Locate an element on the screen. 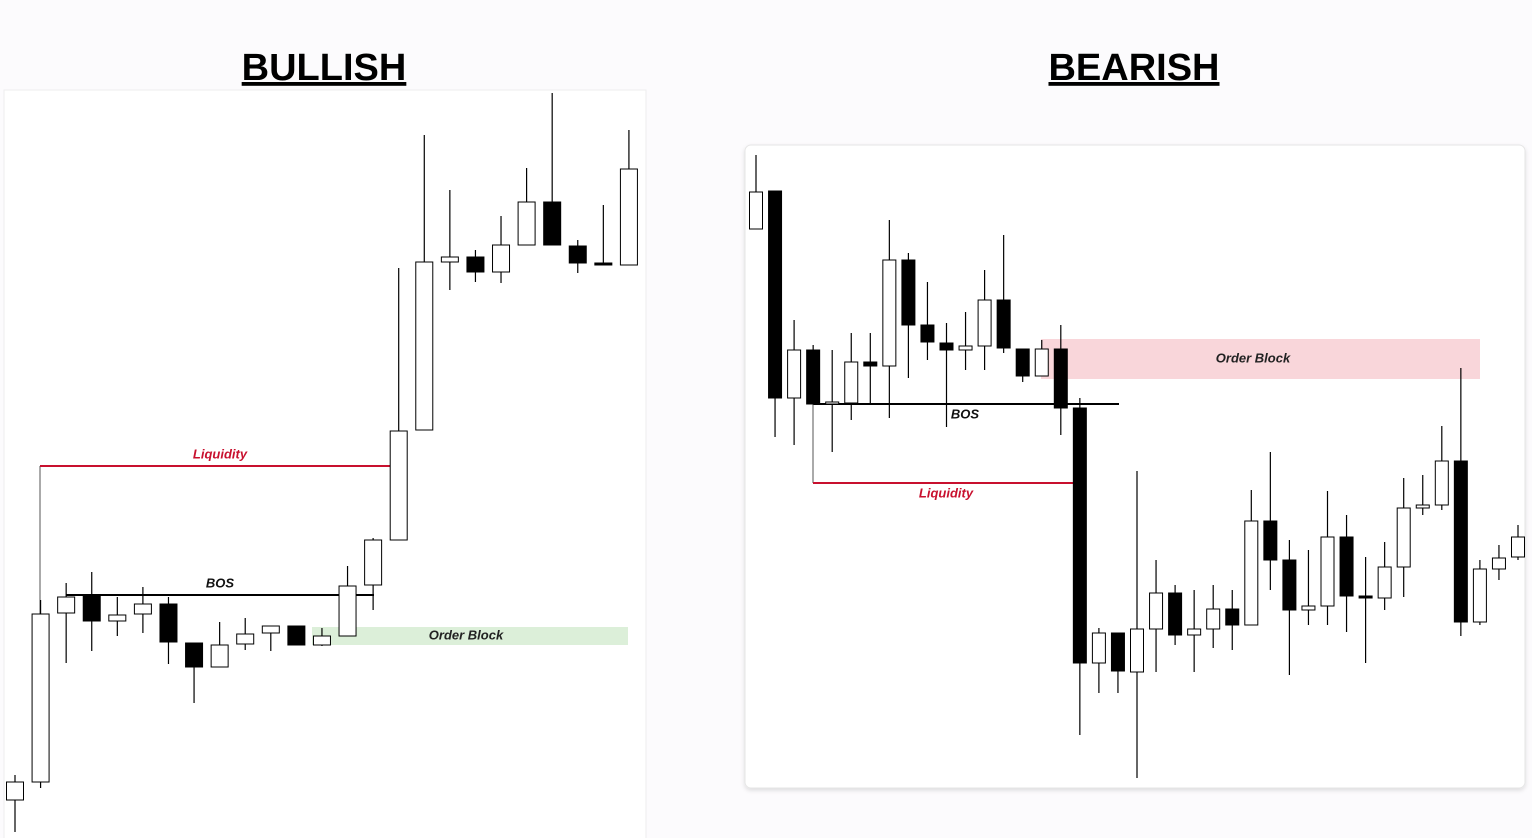 Image resolution: width=1532 pixels, height=838 pixels. chart-title: BULLISH is located at coordinates (324, 68).